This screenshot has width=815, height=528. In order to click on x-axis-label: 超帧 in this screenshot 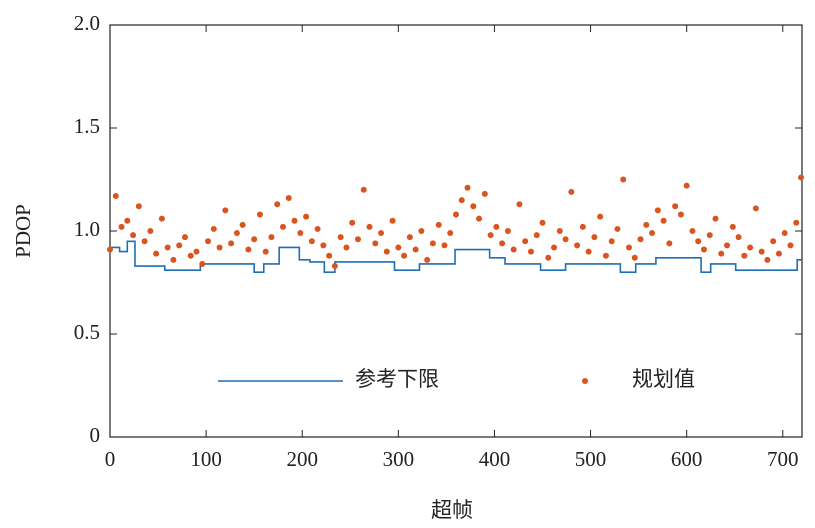, I will do `click(452, 510)`.